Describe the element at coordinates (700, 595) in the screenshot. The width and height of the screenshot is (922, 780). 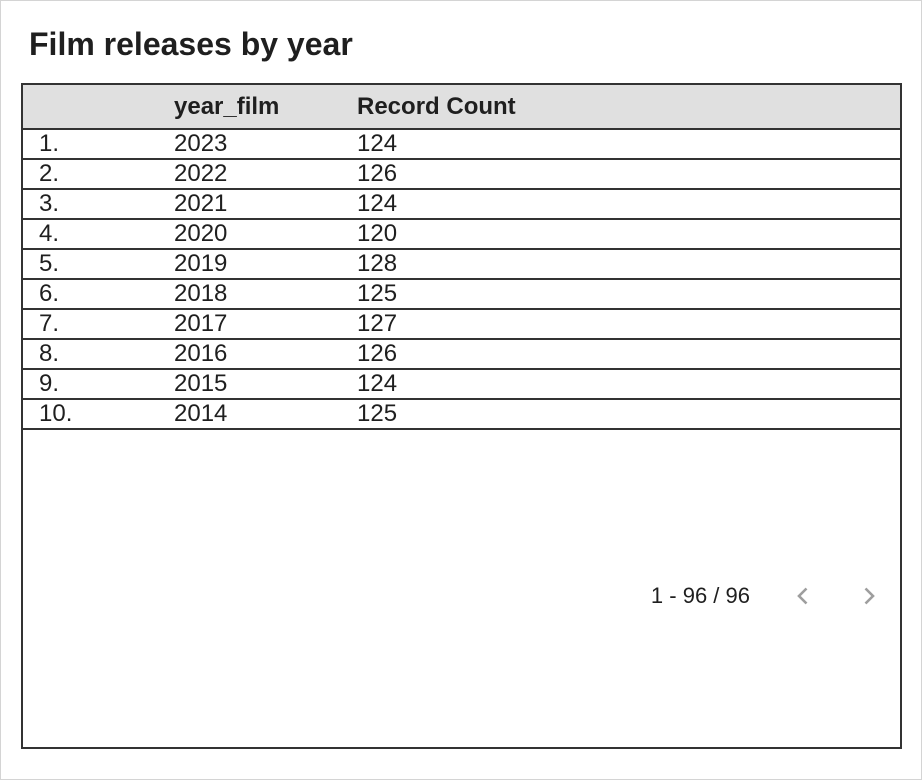
I see `pagination-range-label: 1 - 96 / 96` at that location.